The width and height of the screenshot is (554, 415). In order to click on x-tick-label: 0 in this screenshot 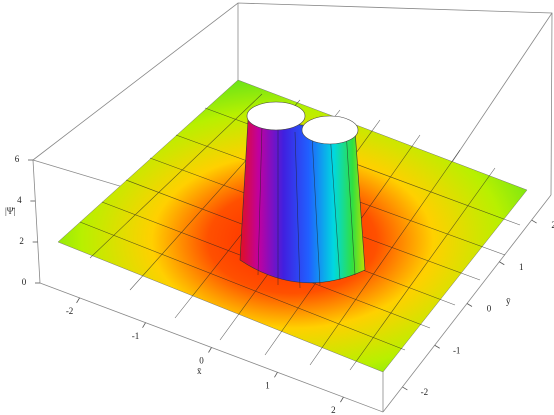, I will do `click(201, 361)`.